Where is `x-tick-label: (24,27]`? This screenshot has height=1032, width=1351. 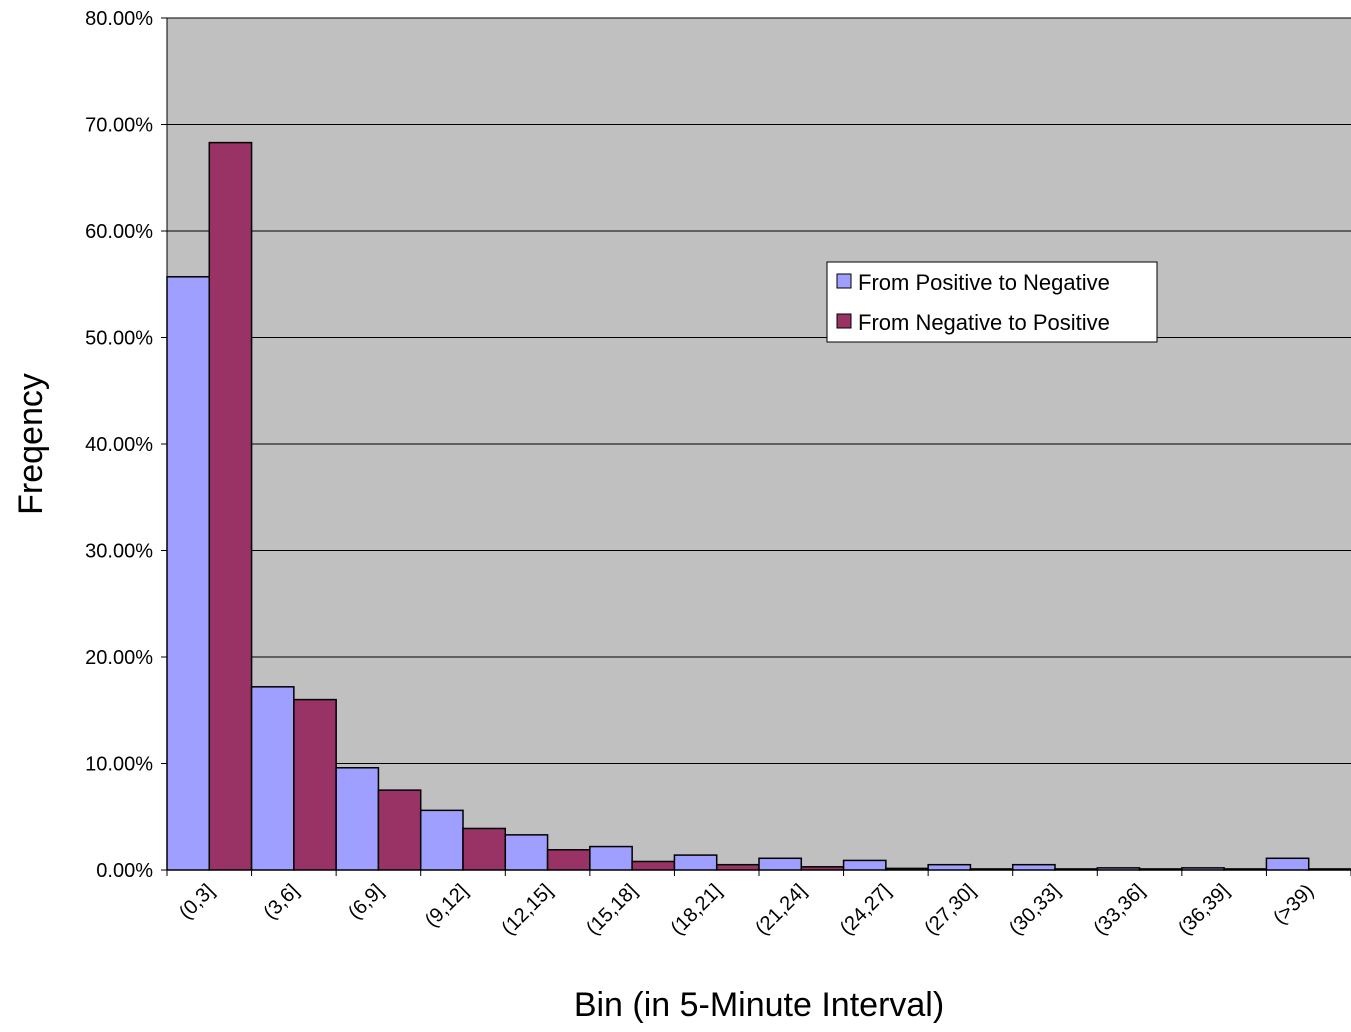 x-tick-label: (24,27] is located at coordinates (866, 910).